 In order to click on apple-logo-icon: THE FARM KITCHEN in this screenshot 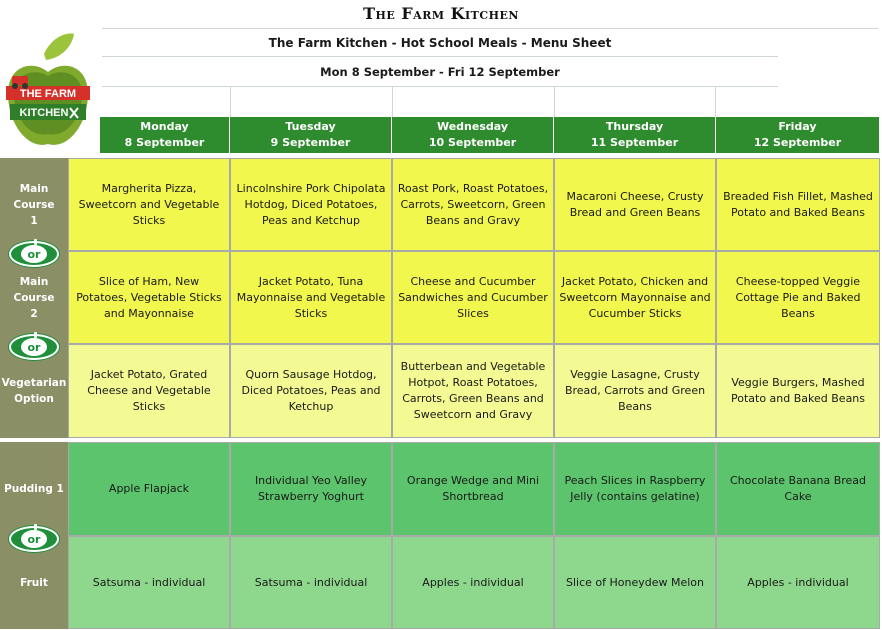, I will do `click(48, 89)`.